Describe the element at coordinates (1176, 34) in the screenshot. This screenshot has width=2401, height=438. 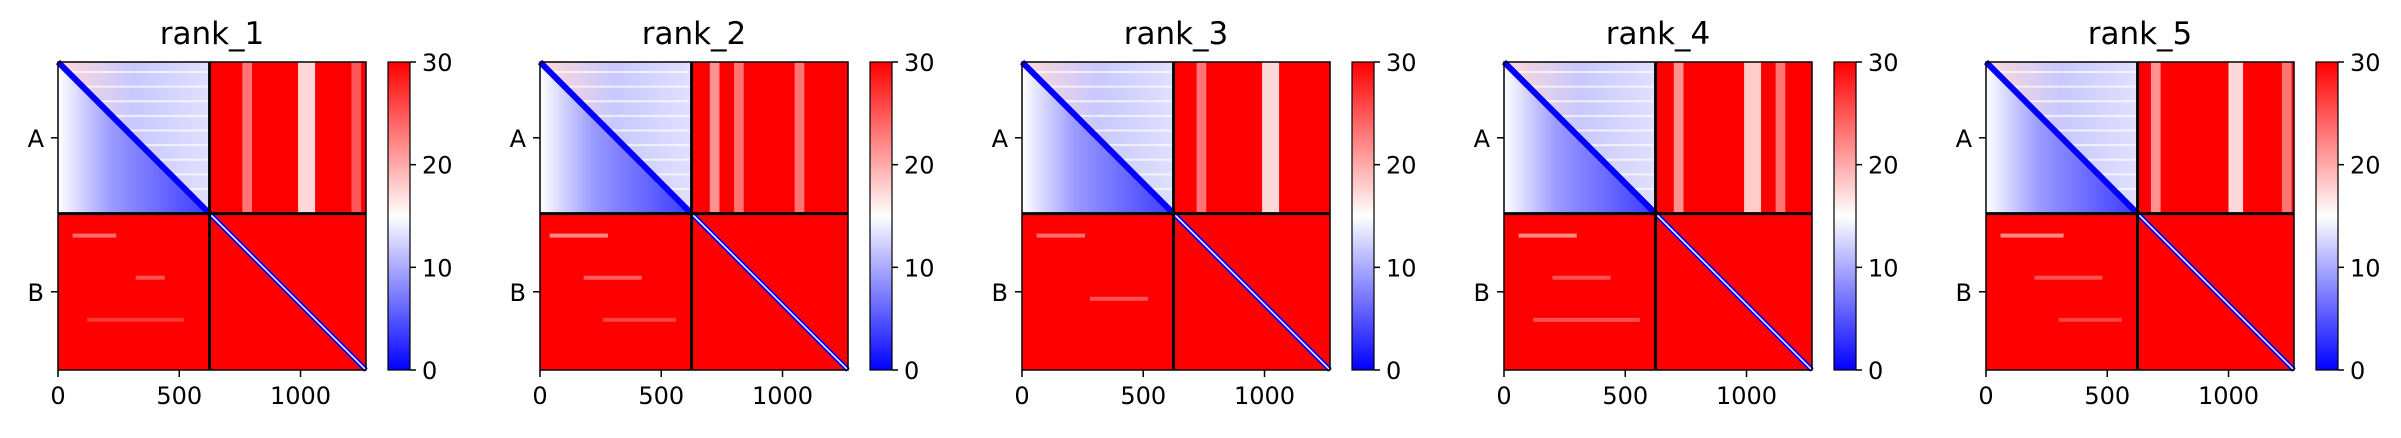
I see `panel-title: rank_3` at that location.